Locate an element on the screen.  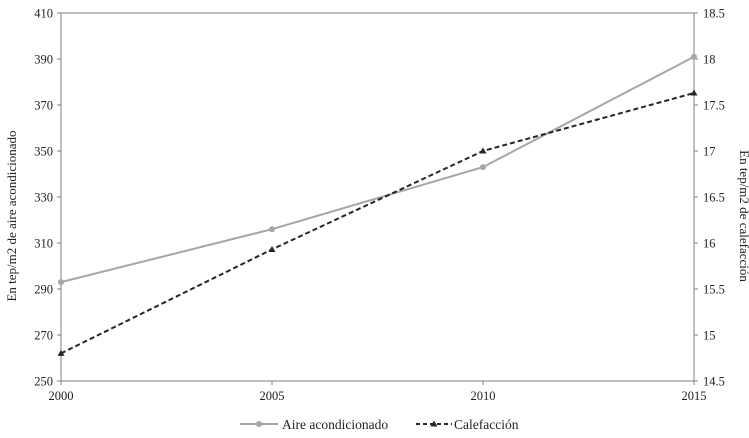
x-tick-label: 2010 is located at coordinates (483, 396).